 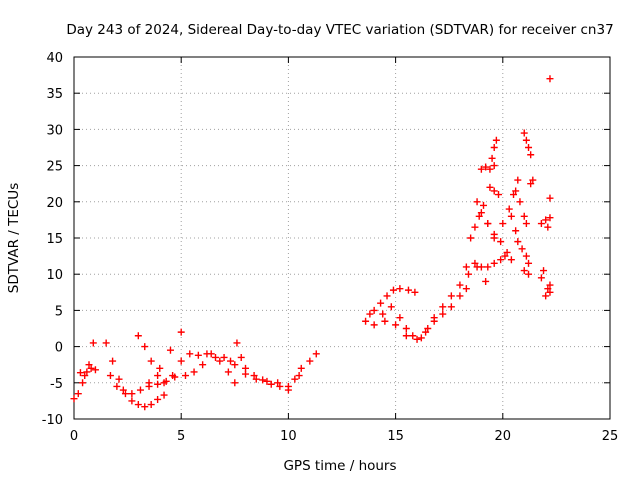 I want to click on y-tick-label: 40, so click(x=54, y=58).